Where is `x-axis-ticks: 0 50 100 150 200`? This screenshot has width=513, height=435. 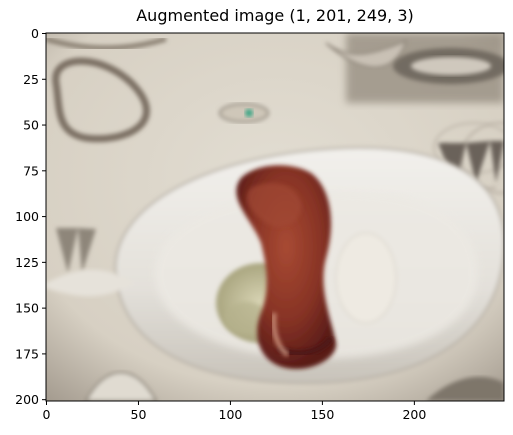
x-axis-ticks: 0 50 100 150 200 is located at coordinates (234, 411).